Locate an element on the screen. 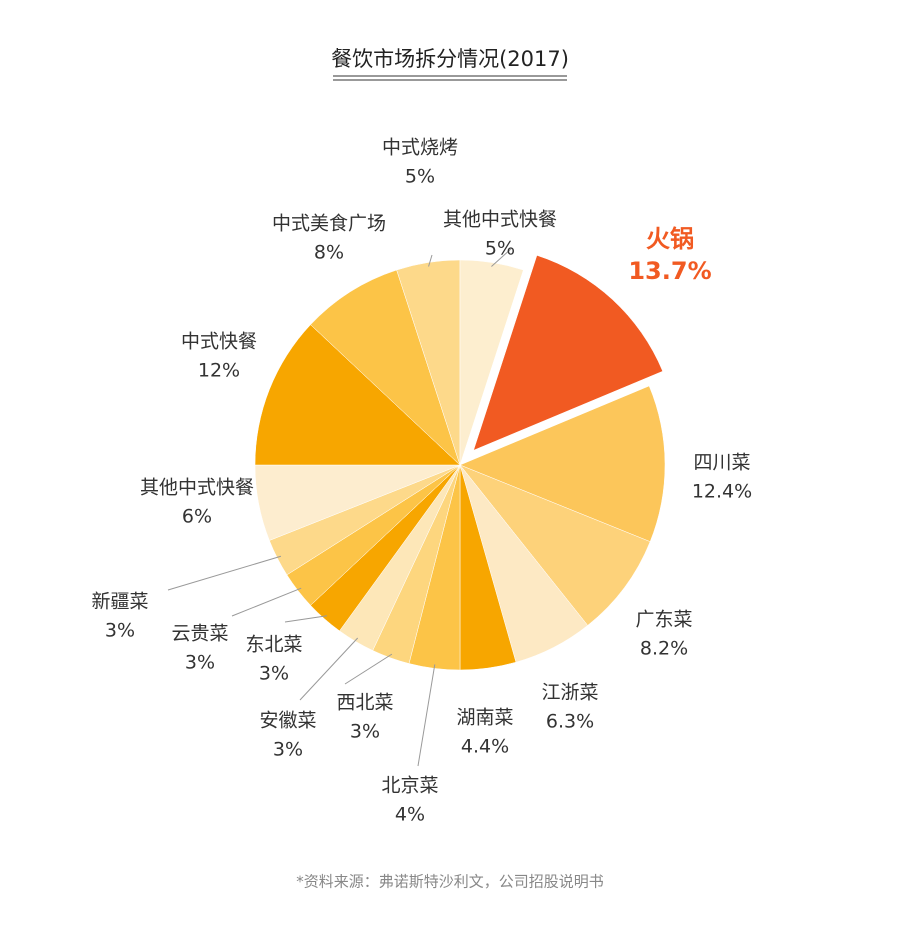 This screenshot has width=900, height=946. chart-title: 餐饮市场拆分情况(2017) is located at coordinates (450, 59).